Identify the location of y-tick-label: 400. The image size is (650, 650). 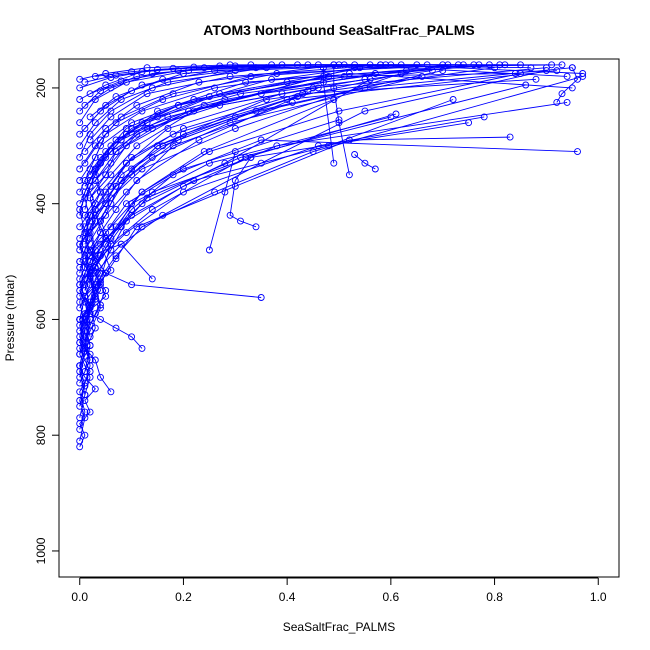
(41, 203).